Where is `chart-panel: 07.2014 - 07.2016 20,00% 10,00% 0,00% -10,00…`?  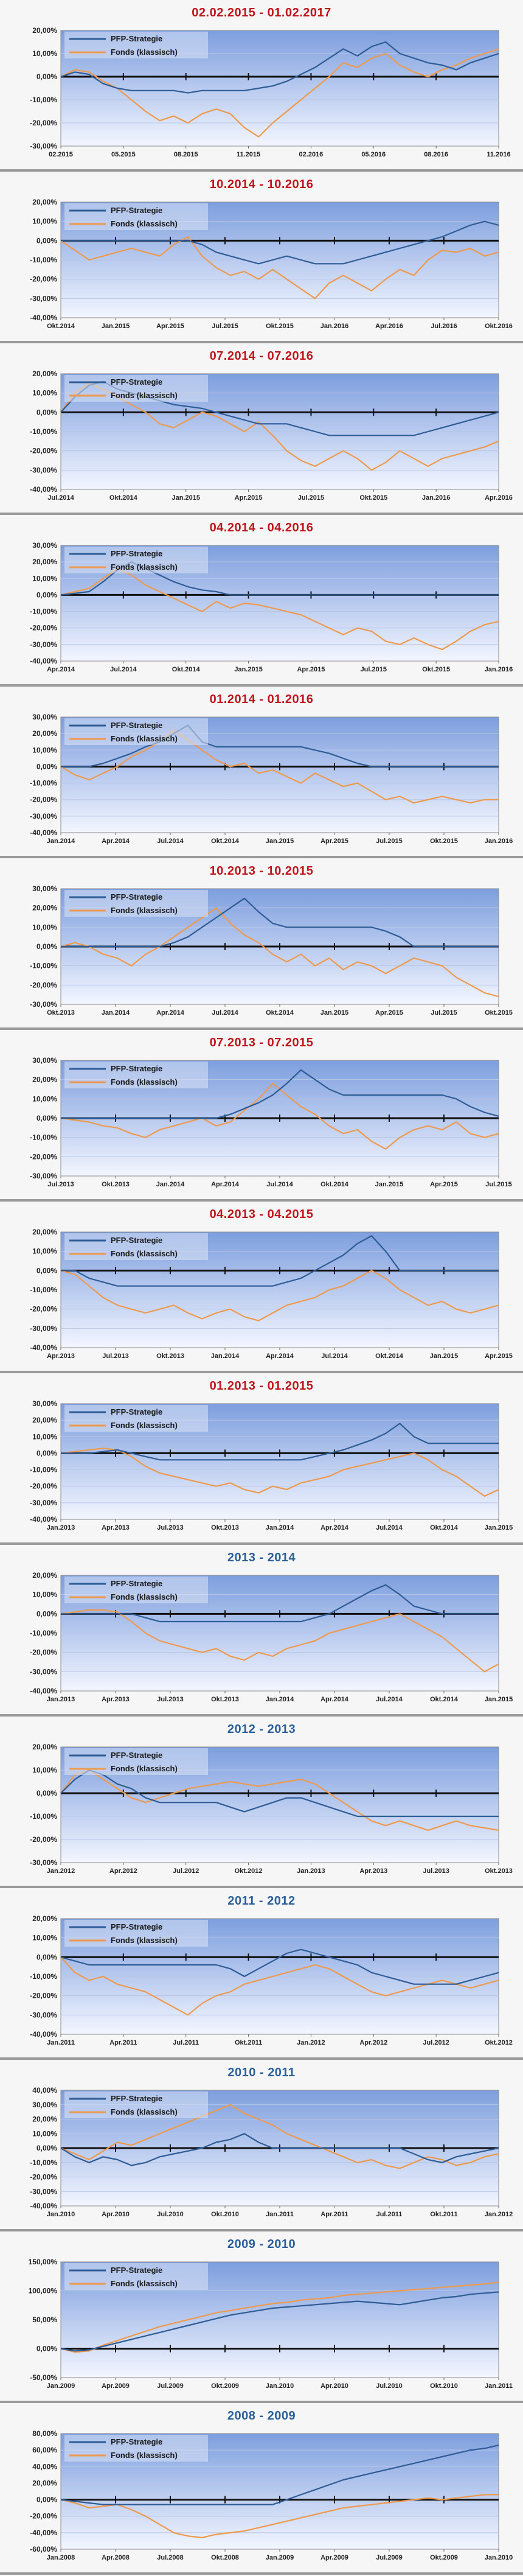 chart-panel: 07.2014 - 07.2016 20,00% 10,00% 0,00% -10,00… is located at coordinates (261, 429).